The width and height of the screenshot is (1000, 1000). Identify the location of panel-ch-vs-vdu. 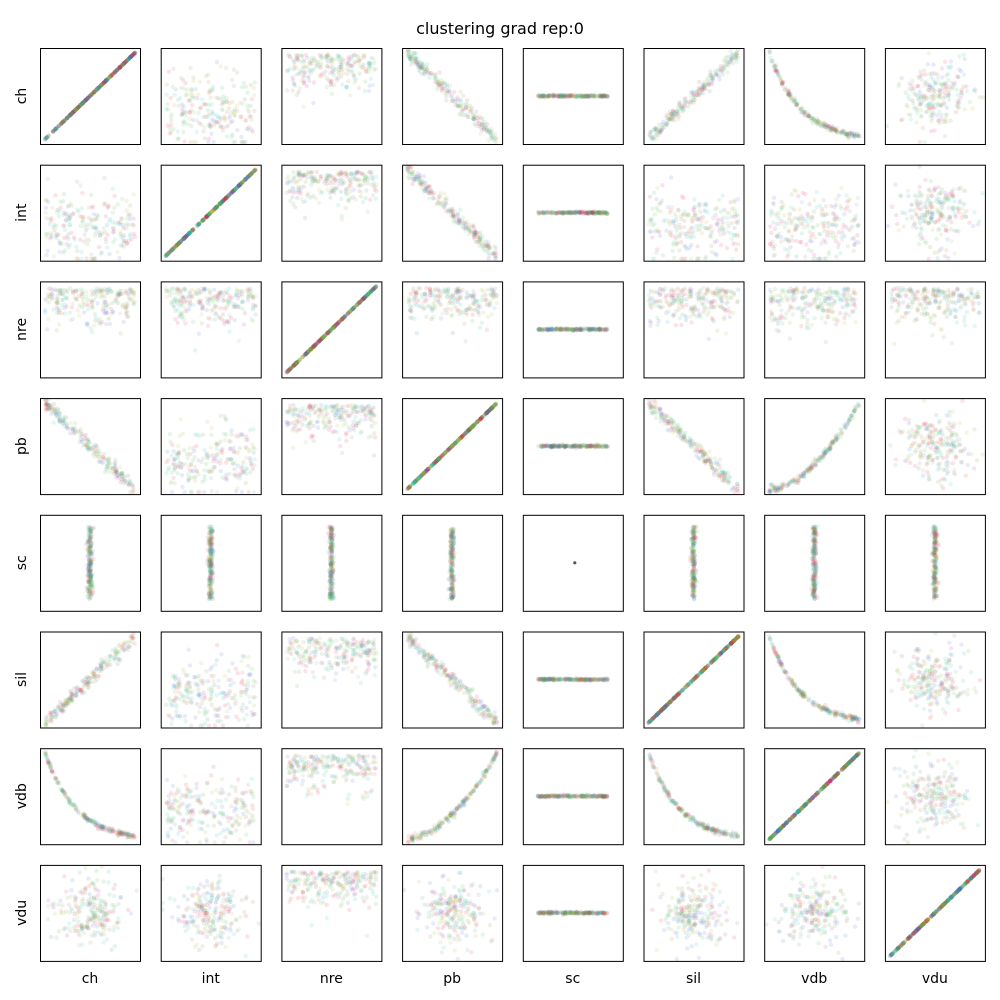
(935, 96).